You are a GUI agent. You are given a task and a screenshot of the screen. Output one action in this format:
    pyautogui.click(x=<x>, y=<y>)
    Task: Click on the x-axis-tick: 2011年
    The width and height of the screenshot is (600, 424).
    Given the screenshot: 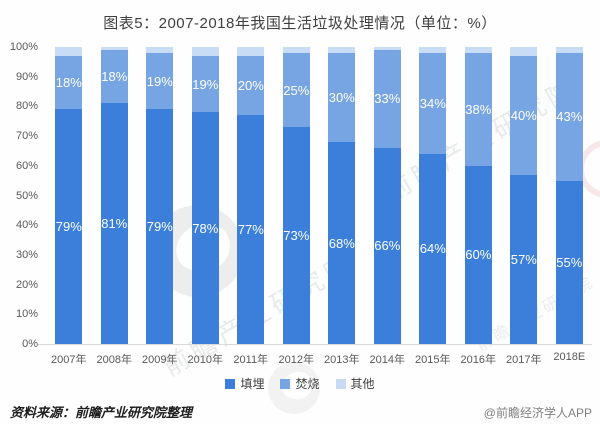 What is the action you would take?
    pyautogui.click(x=251, y=360)
    